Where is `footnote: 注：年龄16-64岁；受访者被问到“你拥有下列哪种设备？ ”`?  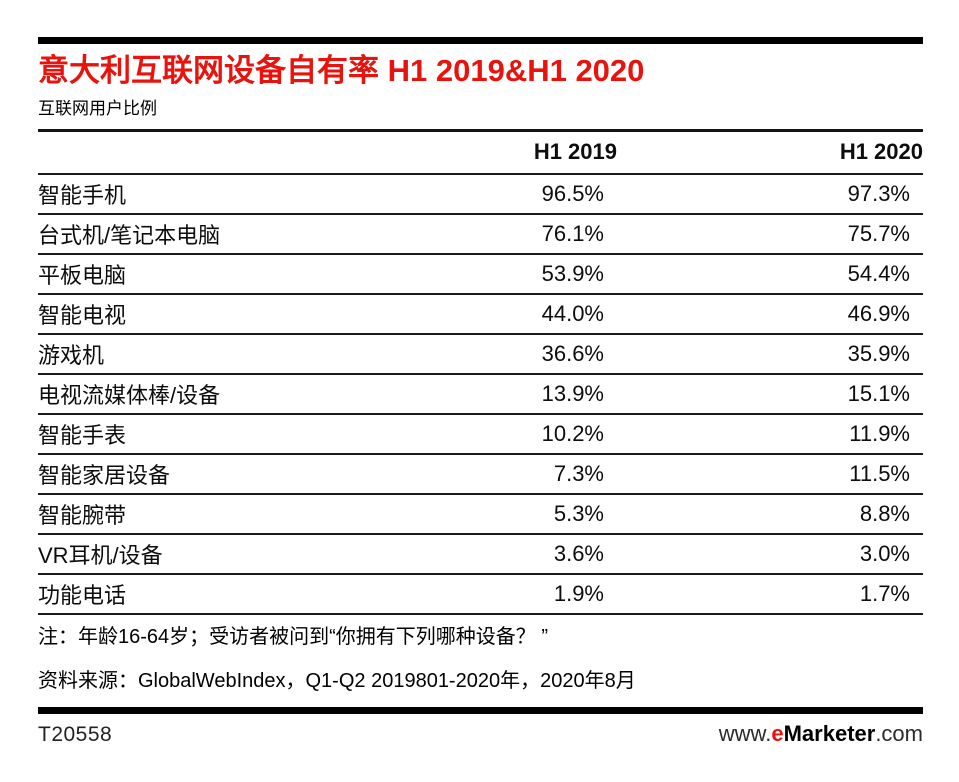 footnote: 注：年龄16-64岁；受访者被问到“你拥有下列哪种设备？ ” is located at coordinates (293, 636).